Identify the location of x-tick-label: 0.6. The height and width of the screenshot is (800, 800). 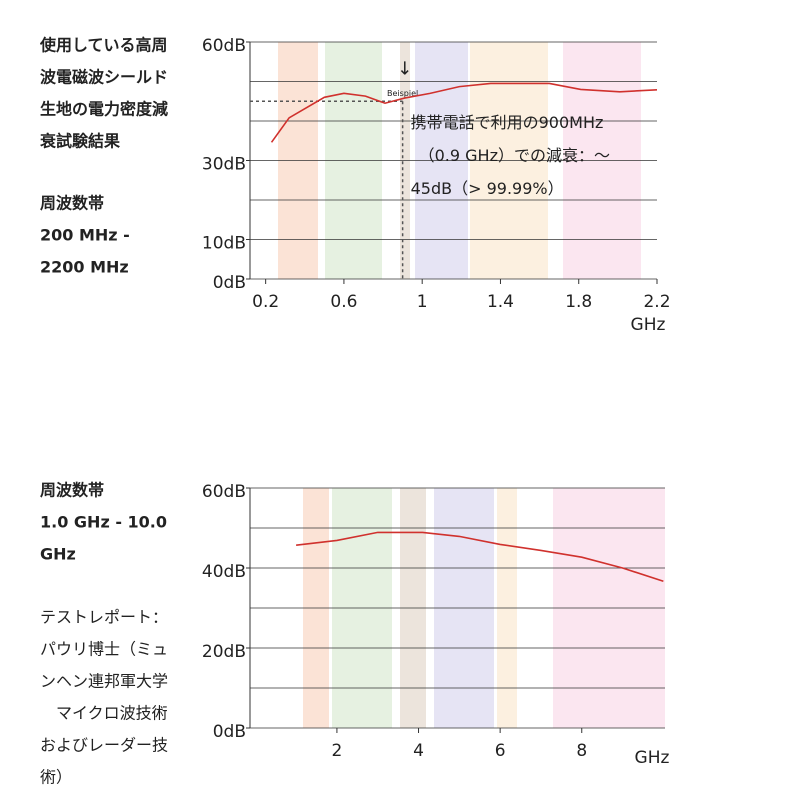
(343, 302).